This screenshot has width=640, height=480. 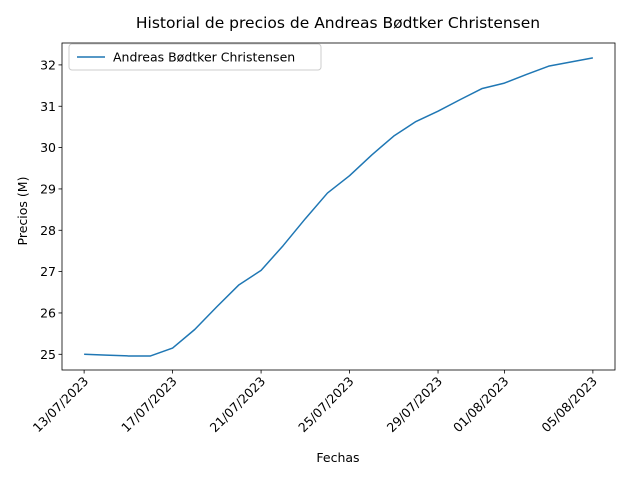 What do you see at coordinates (48, 106) in the screenshot?
I see `y-tick-label: 31` at bounding box center [48, 106].